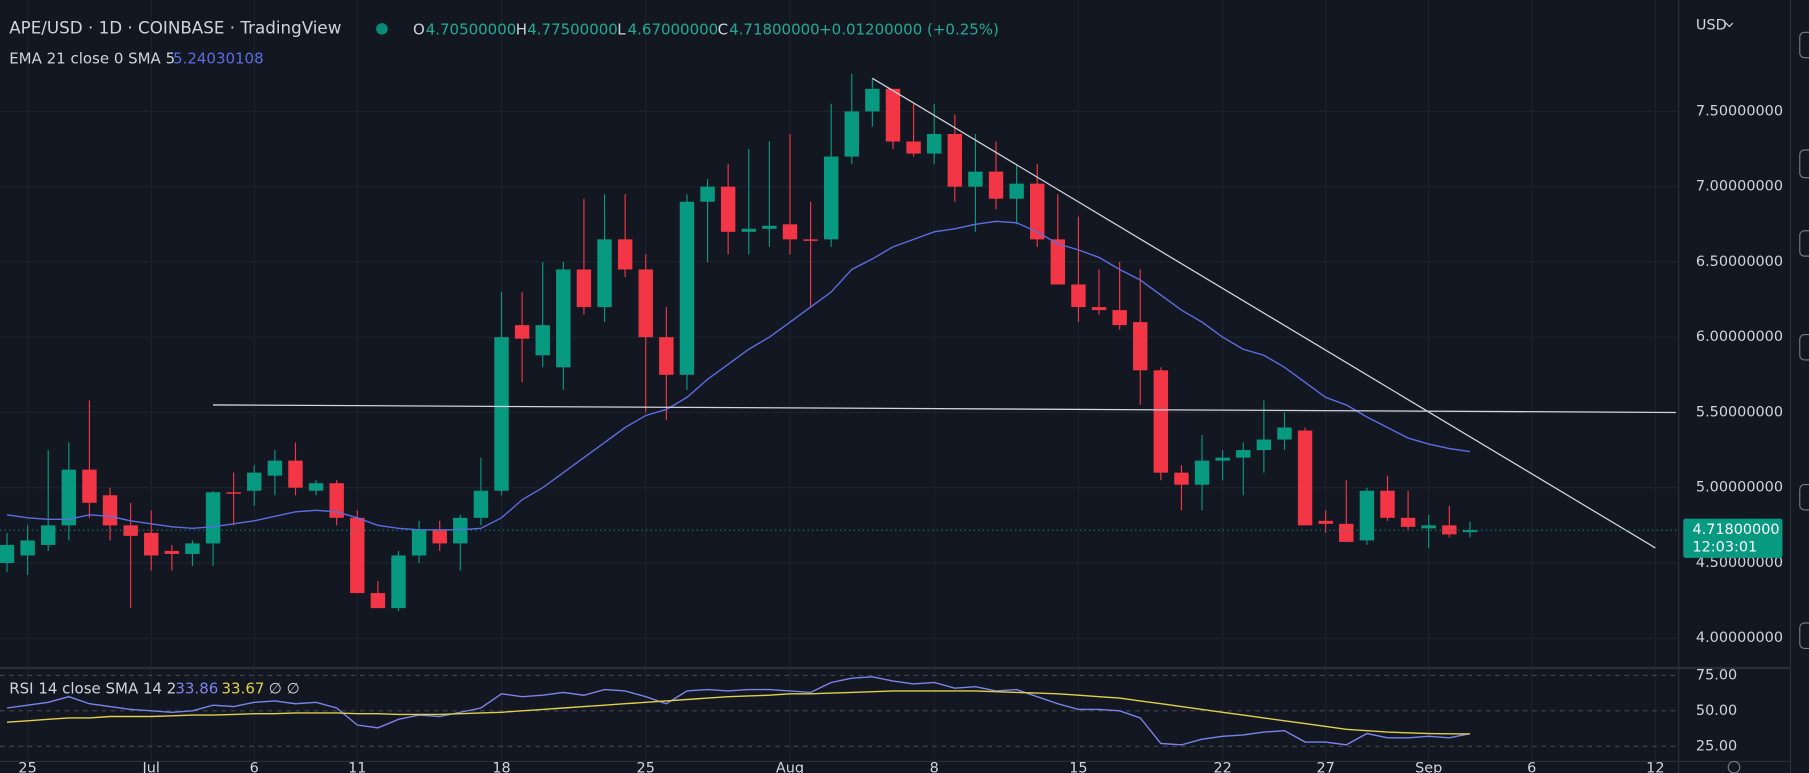  Describe the element at coordinates (1655, 766) in the screenshot. I see `x-tick-label: 12` at that location.